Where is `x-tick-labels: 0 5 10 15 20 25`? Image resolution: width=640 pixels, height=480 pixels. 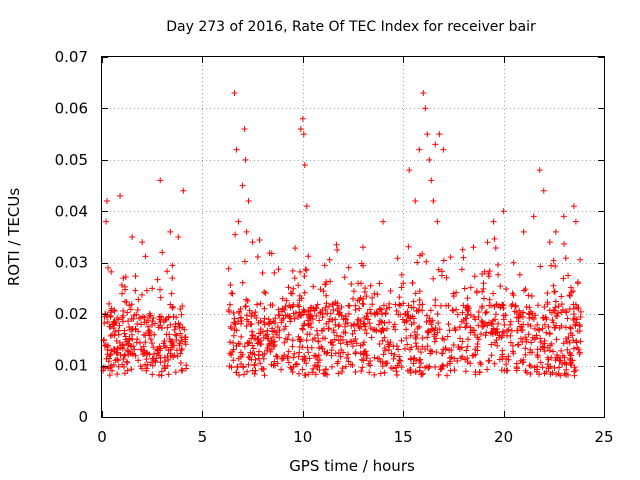
x-tick-labels: 0 5 10 15 20 25 is located at coordinates (355, 437).